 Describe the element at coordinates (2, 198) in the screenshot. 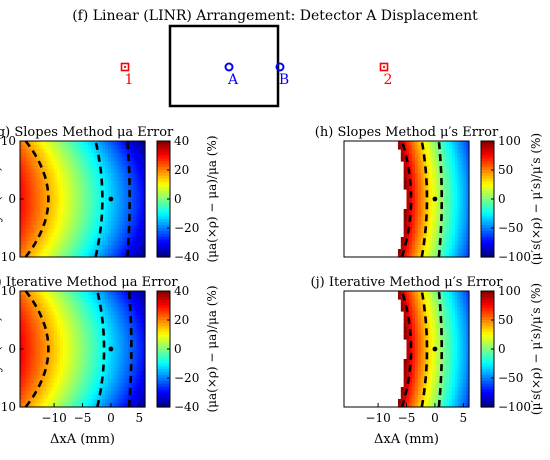

I see `y-axis-label-g: ΔyA (mm)` at that location.